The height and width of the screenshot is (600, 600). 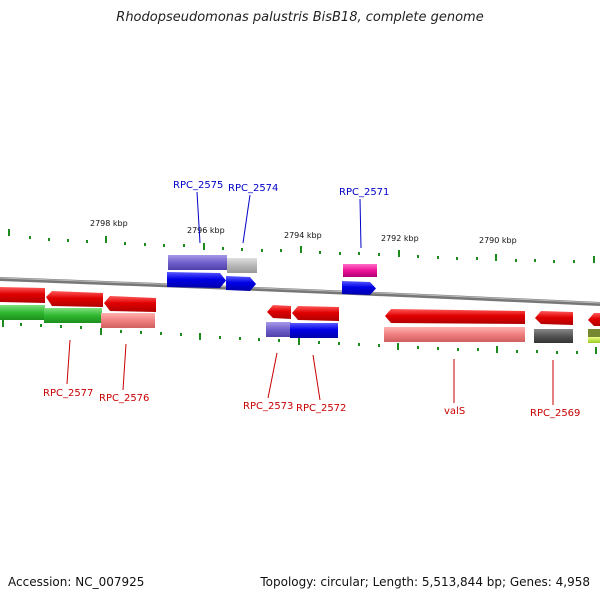 I want to click on gene-label: RPC_2576, so click(x=124, y=398).